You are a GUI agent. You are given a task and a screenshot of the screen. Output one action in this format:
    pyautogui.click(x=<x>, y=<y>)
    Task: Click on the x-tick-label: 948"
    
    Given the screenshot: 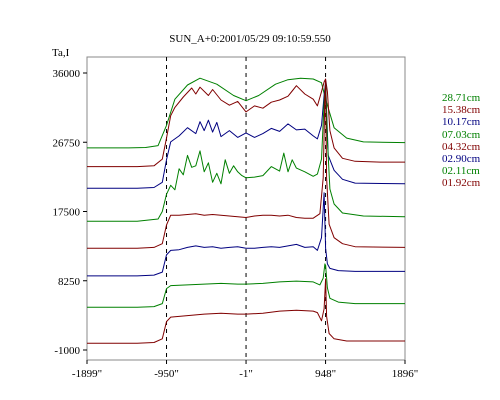 What is the action you would take?
    pyautogui.click(x=325, y=374)
    